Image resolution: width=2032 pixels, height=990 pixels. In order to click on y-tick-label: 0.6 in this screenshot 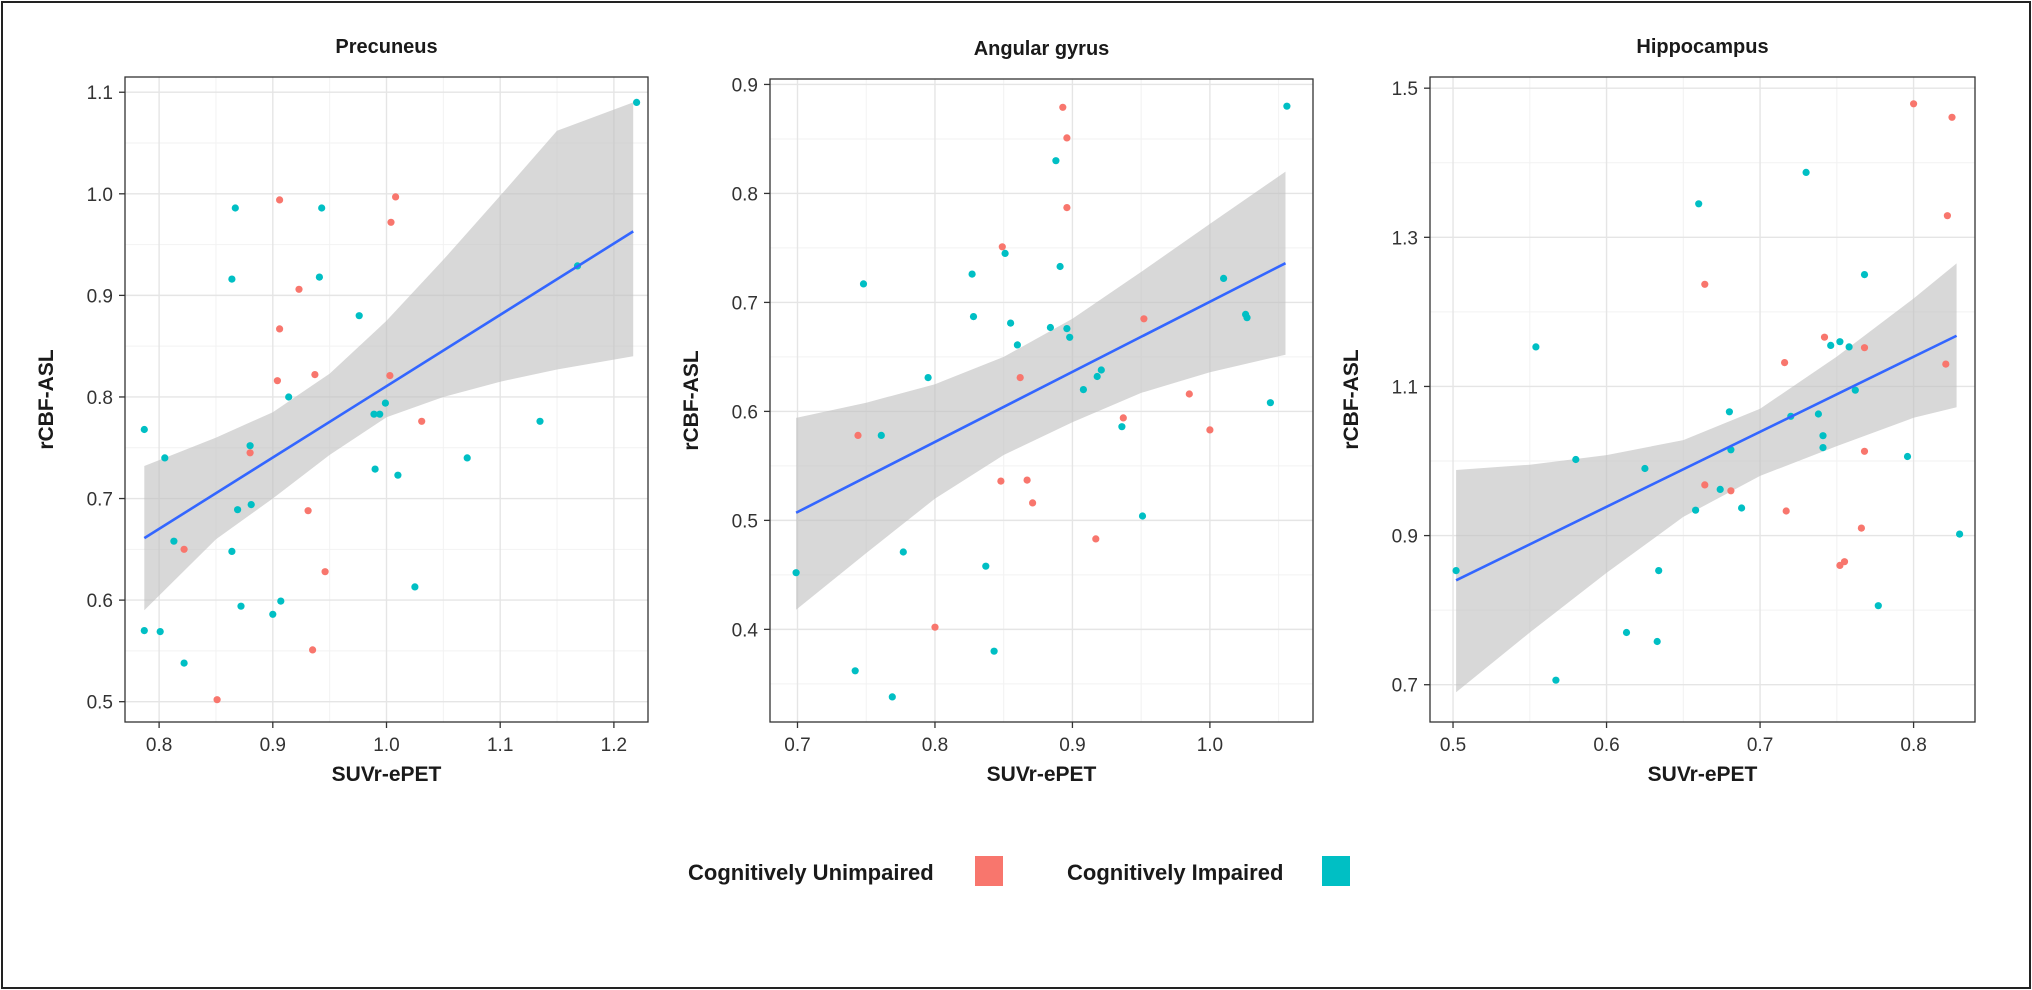, I will do `click(745, 412)`.